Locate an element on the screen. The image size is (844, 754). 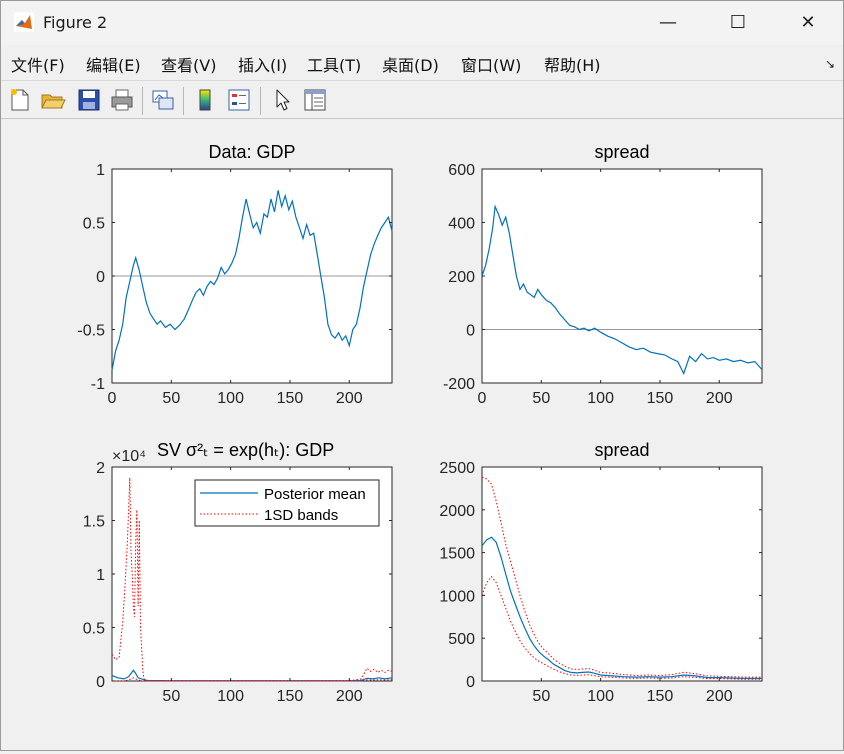
axes-gdp: Data: GDP is located at coordinates (252, 263).